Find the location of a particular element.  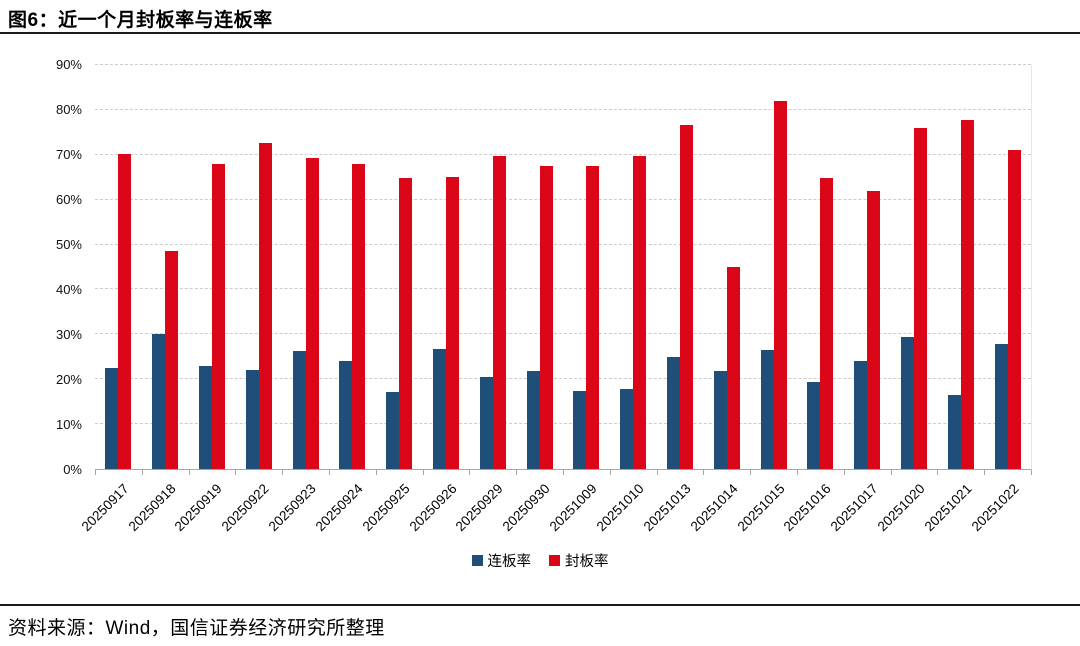

legend-label: 连板率 is located at coordinates (509, 562).